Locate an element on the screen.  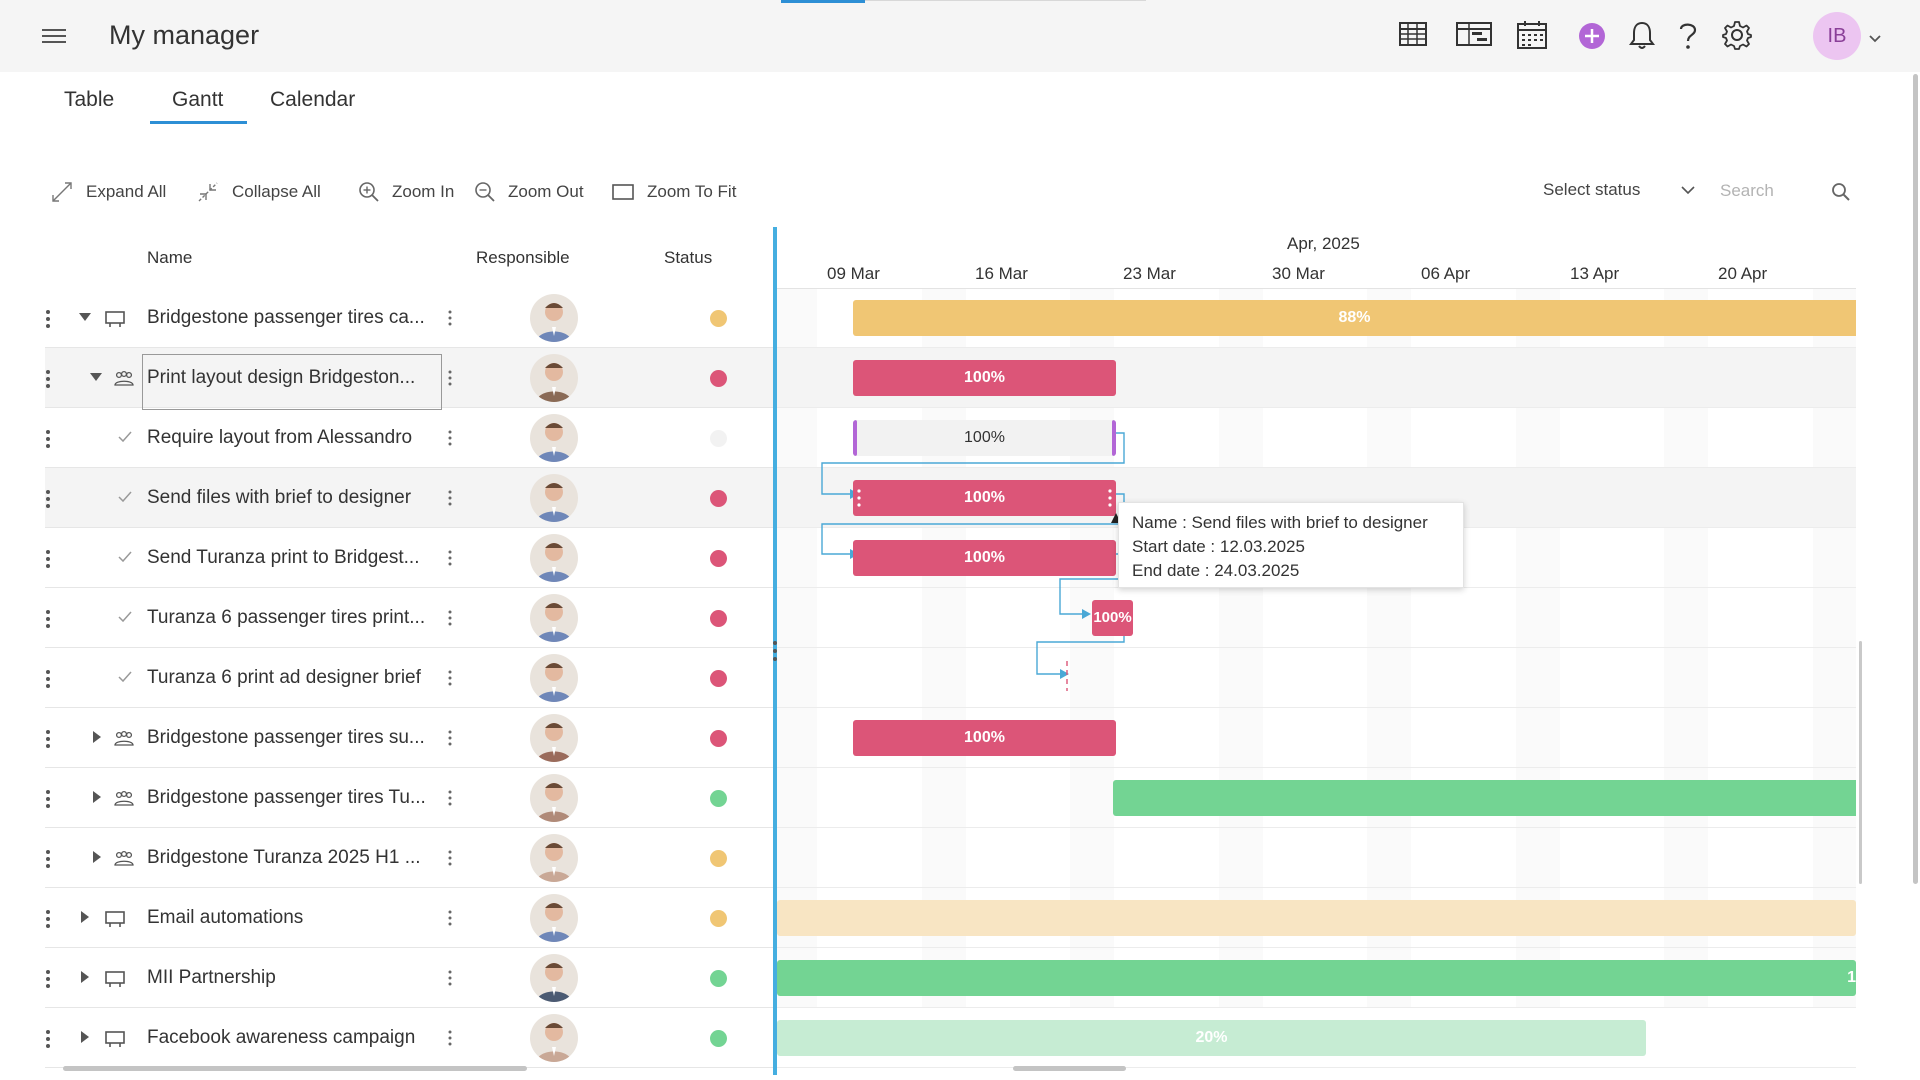
table-row: MII Partnership is located at coordinates (409, 978).